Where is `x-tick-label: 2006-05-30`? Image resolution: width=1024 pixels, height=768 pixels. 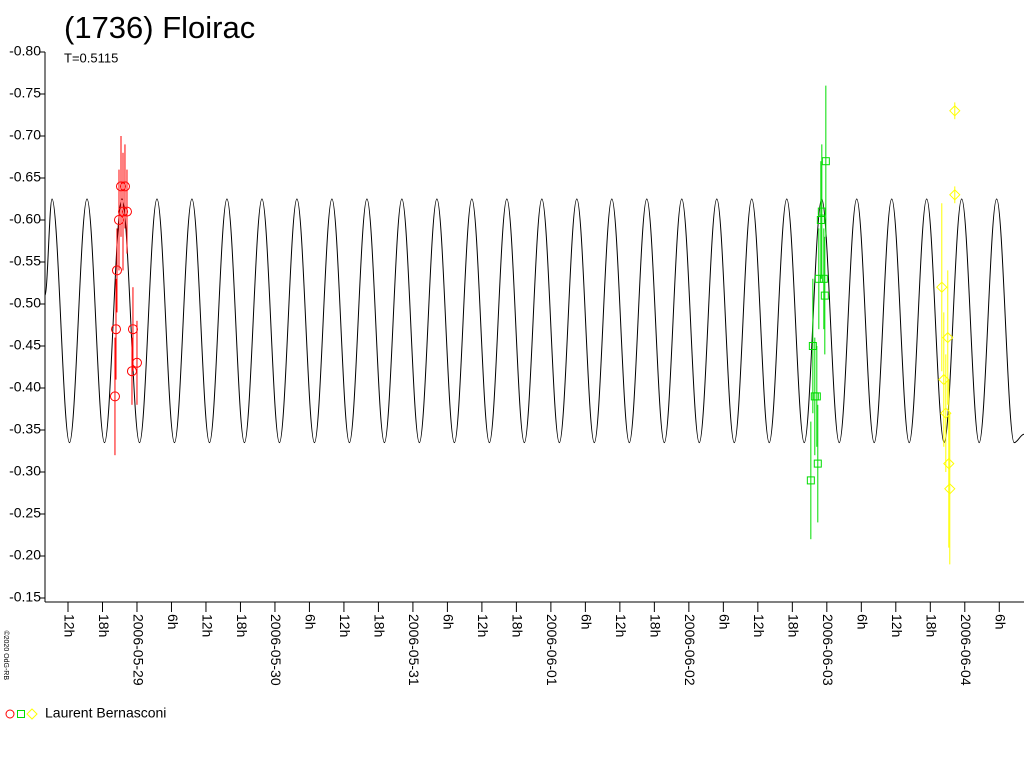
x-tick-label: 2006-05-30 is located at coordinates (276, 650).